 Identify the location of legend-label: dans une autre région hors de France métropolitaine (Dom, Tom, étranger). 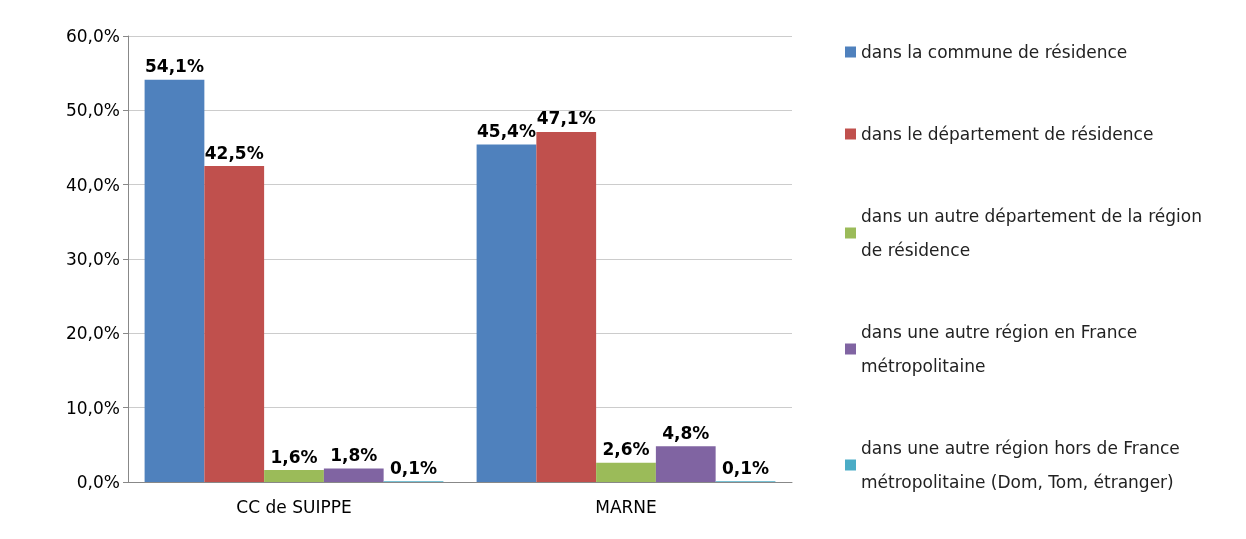
(1023, 465).